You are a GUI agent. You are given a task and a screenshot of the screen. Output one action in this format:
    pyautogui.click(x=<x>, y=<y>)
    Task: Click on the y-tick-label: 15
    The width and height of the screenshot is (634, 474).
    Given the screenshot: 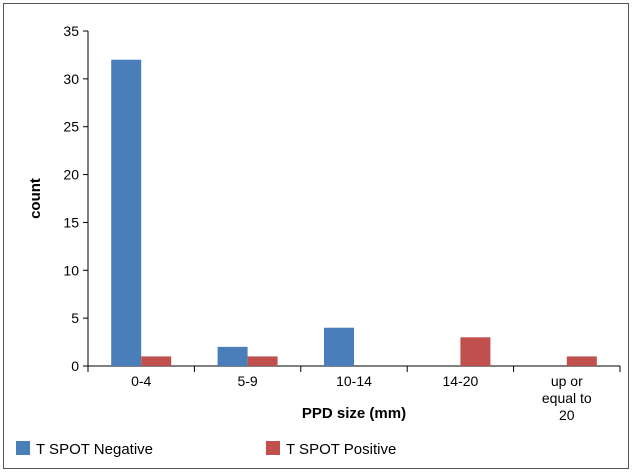 What is the action you would take?
    pyautogui.click(x=71, y=222)
    